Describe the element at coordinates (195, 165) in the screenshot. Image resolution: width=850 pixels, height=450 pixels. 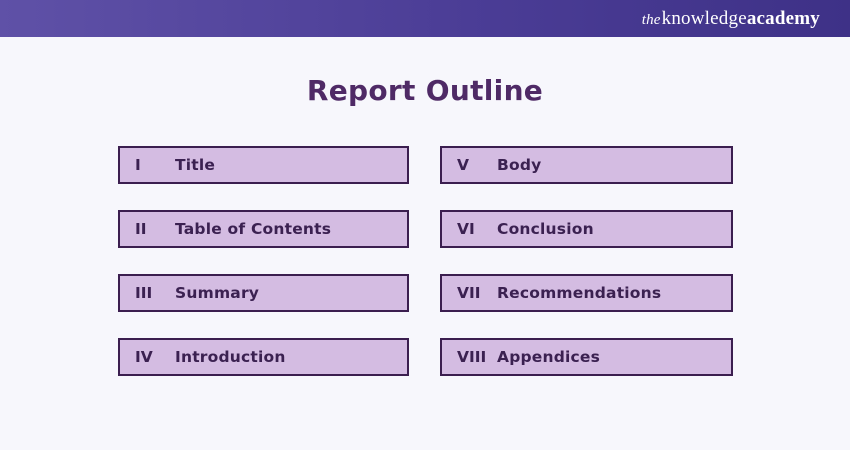
I see `item-label: Title` at that location.